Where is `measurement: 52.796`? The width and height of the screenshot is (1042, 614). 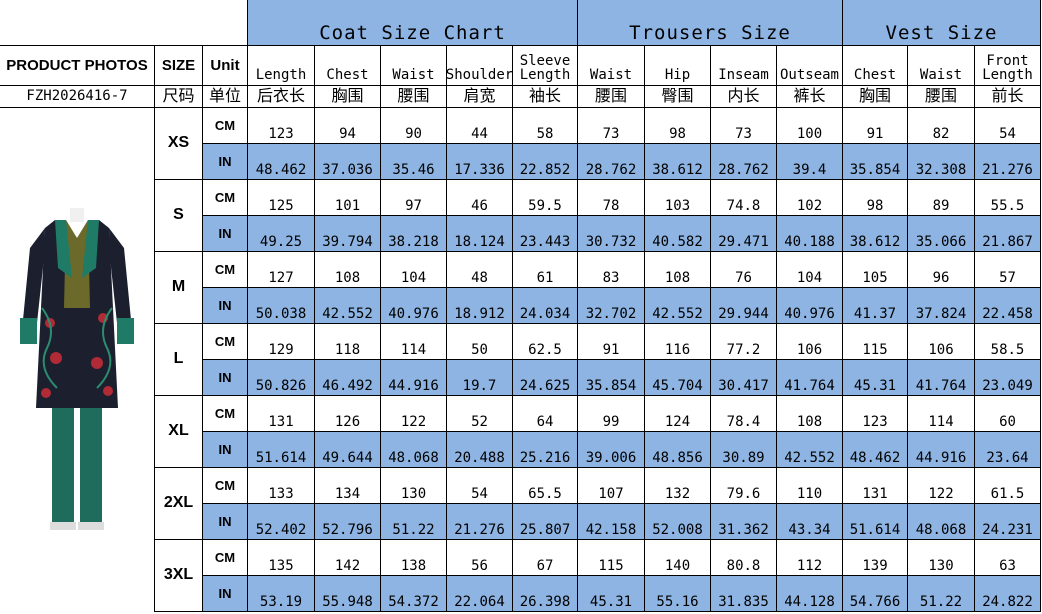 measurement: 52.796 is located at coordinates (348, 522).